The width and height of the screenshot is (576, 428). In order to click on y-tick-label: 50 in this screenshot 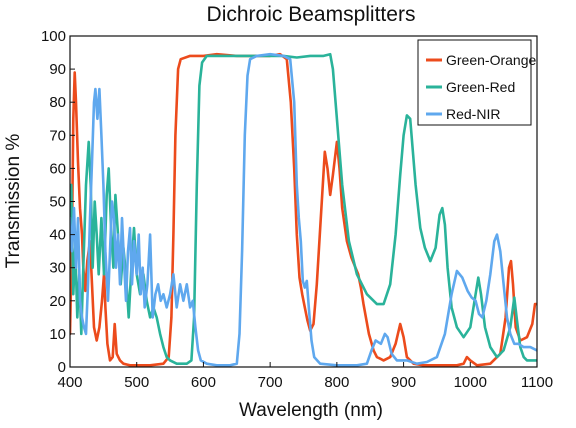, I will do `click(57, 202)`.